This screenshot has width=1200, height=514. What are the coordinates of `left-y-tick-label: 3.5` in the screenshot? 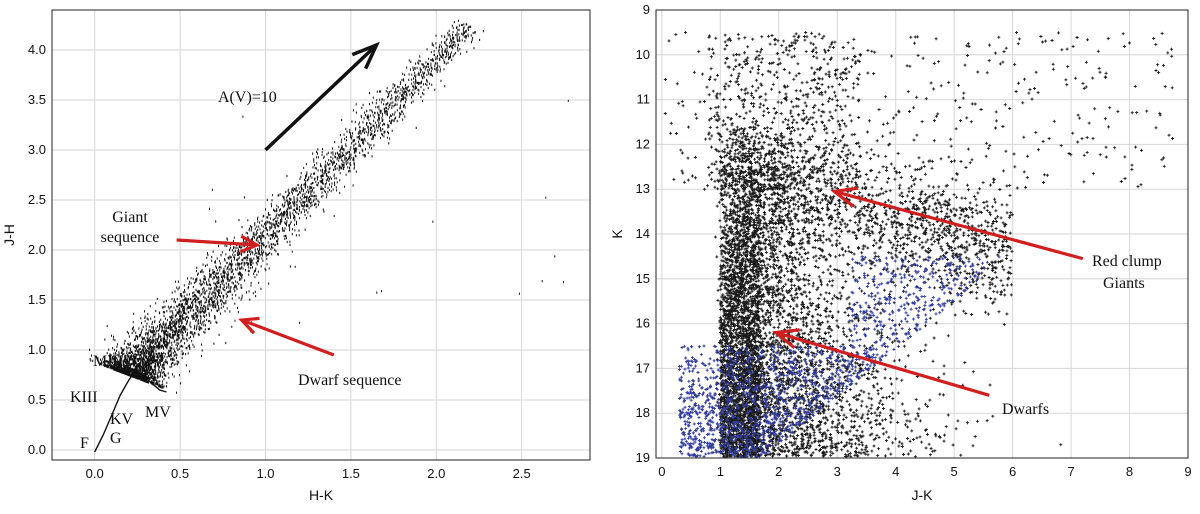 It's located at (37, 99).